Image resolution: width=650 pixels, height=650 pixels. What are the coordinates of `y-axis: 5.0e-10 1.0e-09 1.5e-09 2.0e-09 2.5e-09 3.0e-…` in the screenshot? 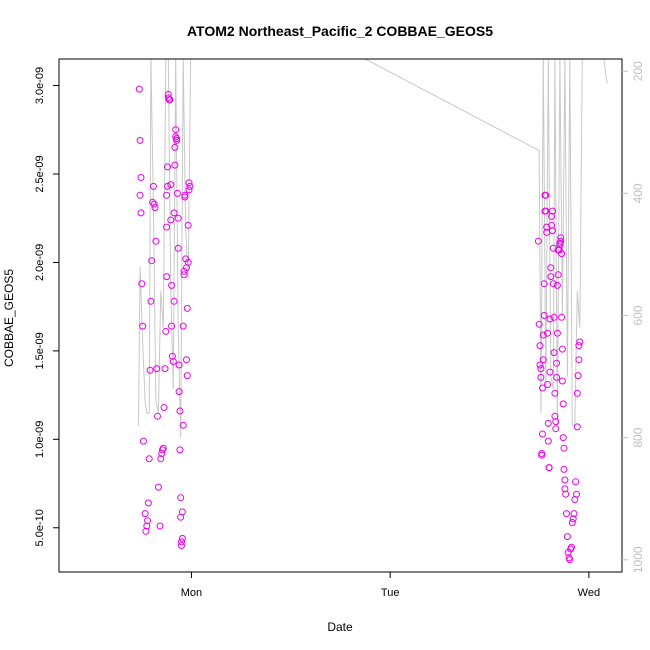 It's located at (46, 306).